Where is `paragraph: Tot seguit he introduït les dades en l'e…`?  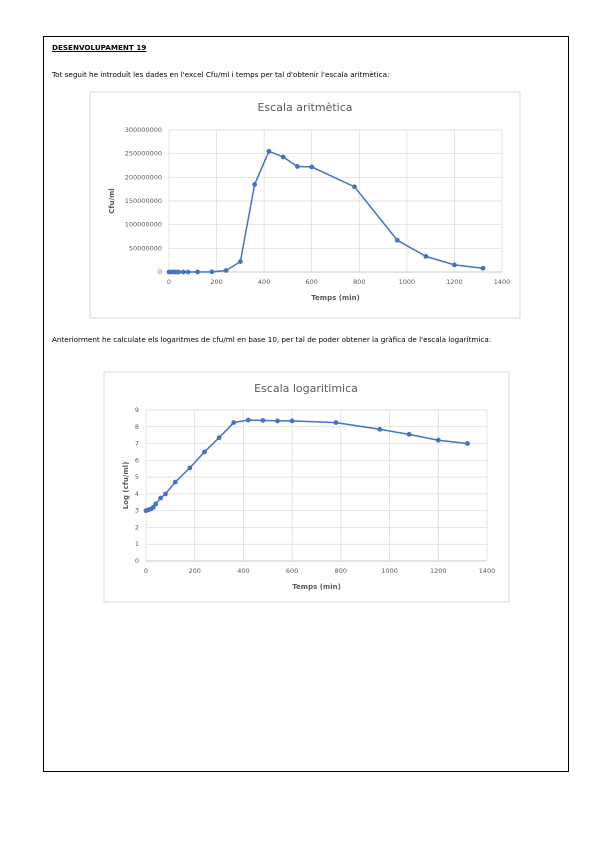 paragraph: Tot seguit he introduït les dades en l'e… is located at coordinates (221, 74).